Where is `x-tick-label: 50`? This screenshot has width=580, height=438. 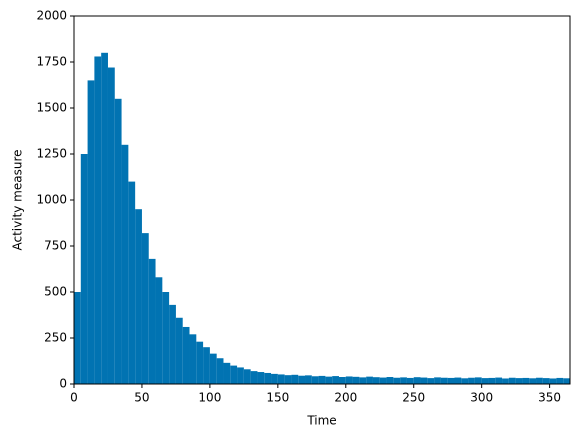
x-tick-label: 50 is located at coordinates (141, 398).